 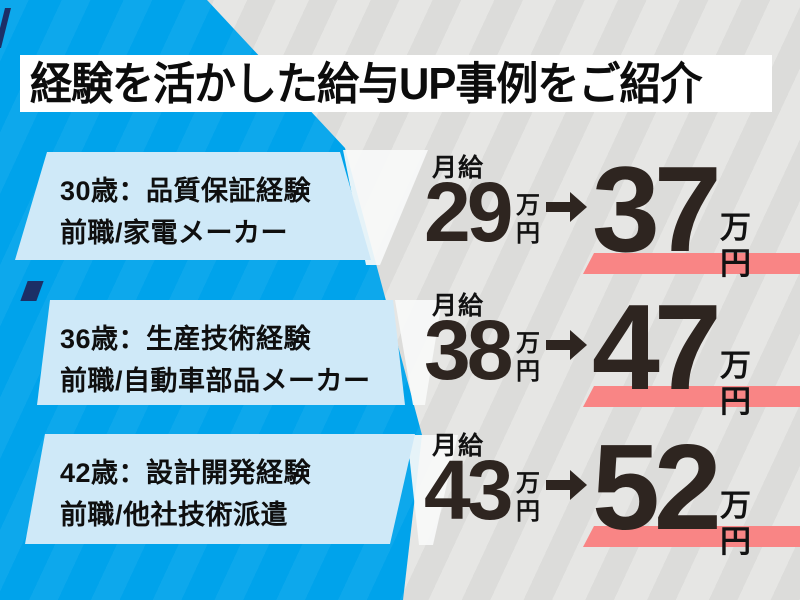 What do you see at coordinates (186, 473) in the screenshot?
I see `case-age-experience: 42歳：設計開発経験` at bounding box center [186, 473].